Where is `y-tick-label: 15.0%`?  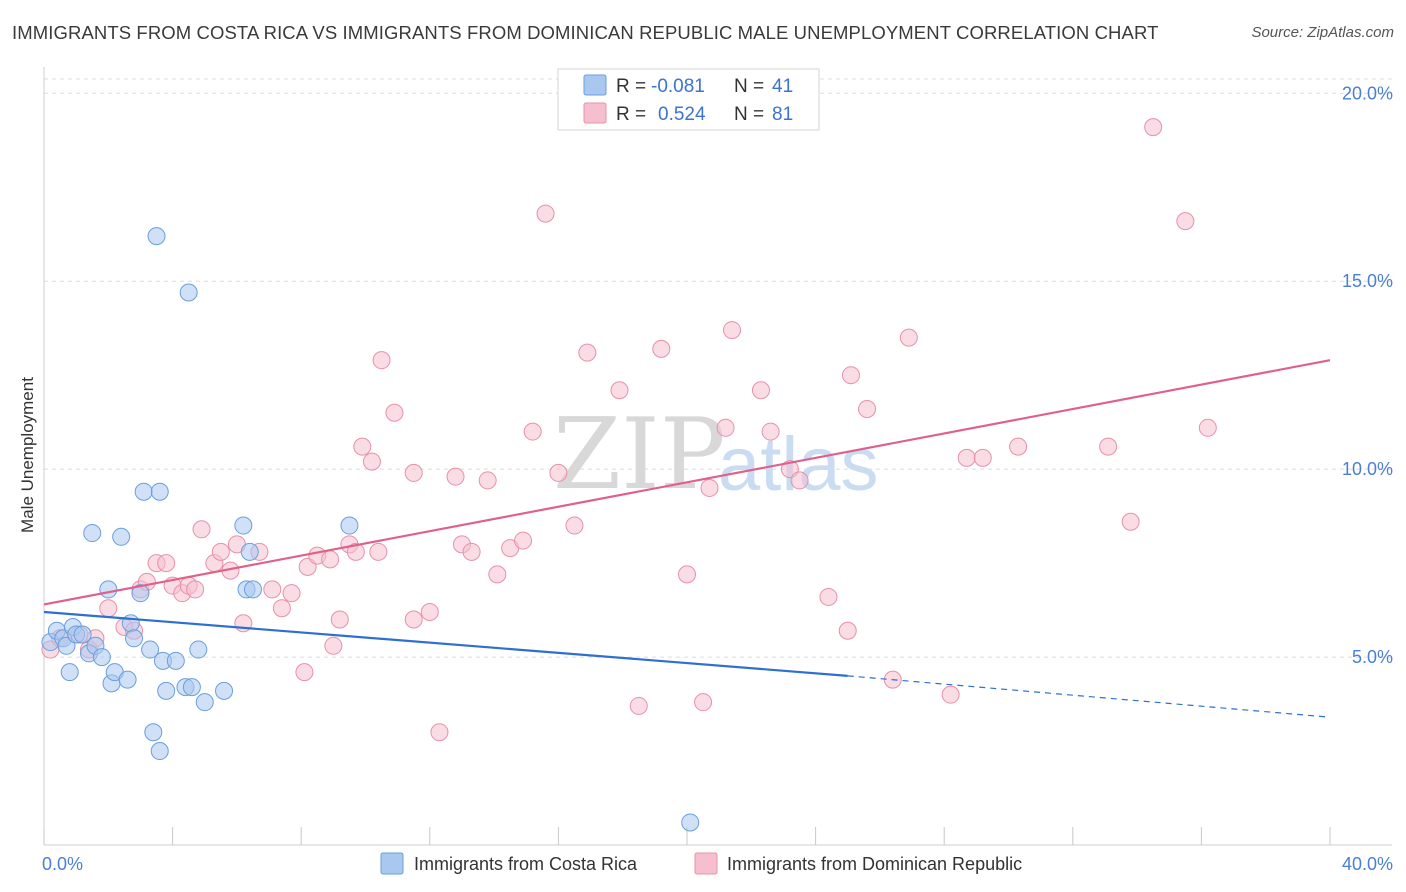 y-tick-label: 15.0% is located at coordinates (1367, 281).